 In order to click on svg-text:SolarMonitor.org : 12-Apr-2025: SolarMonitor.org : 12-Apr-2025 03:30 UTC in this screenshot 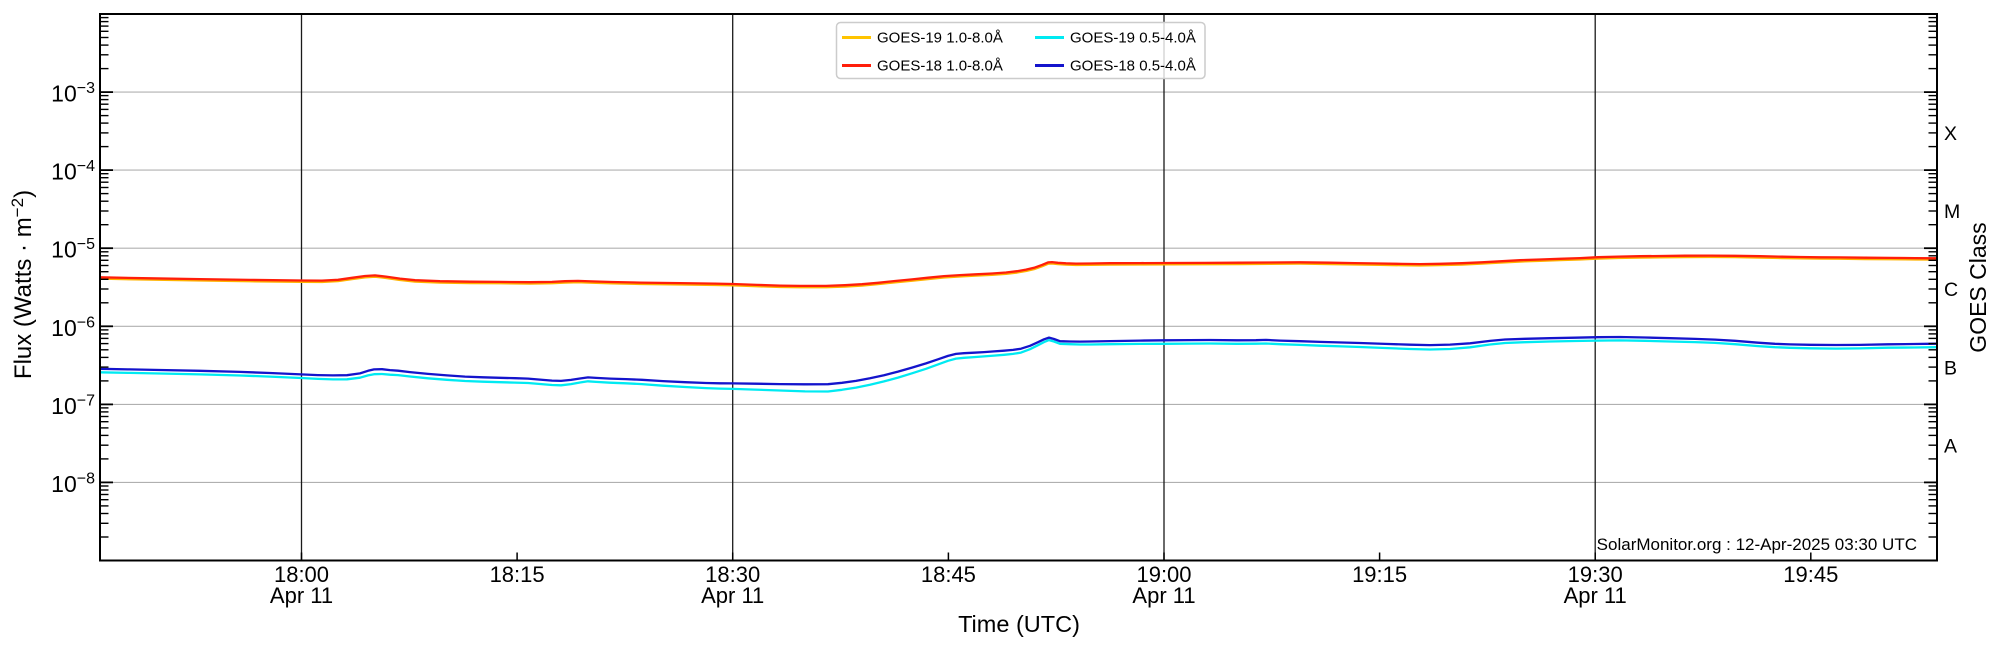, I will do `click(1757, 544)`.